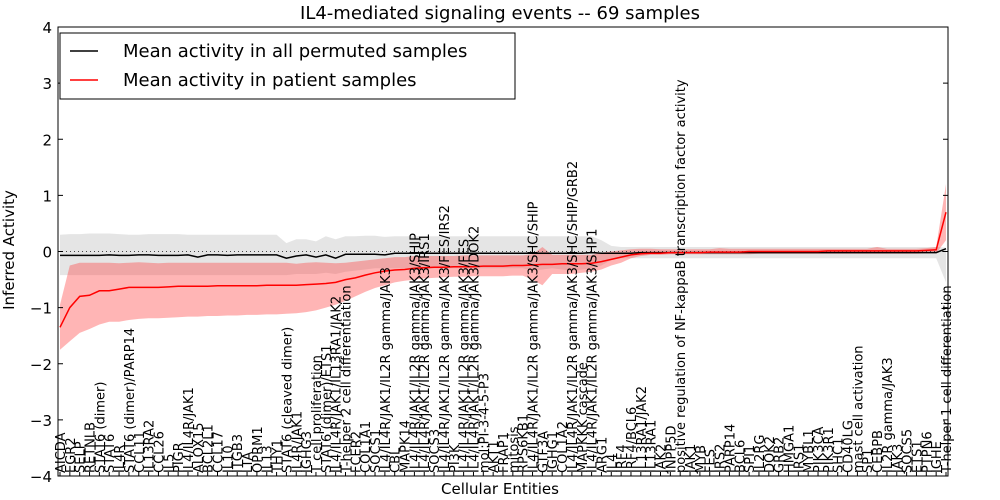 This screenshot has height=500, width=1000. What do you see at coordinates (297, 442) in the screenshot?
I see `x-tick-label: IL4R/JAK1` at bounding box center [297, 442].